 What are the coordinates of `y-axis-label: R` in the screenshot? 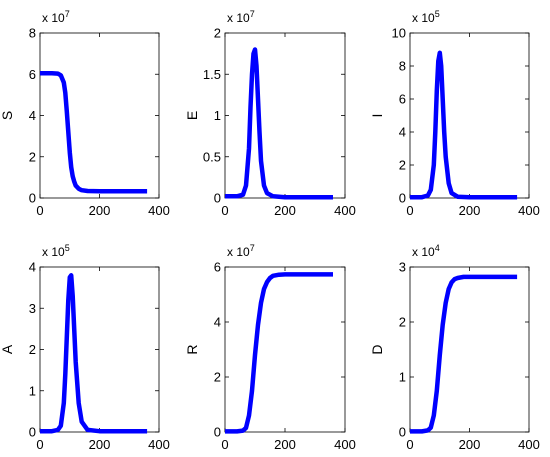 It's located at (192, 349).